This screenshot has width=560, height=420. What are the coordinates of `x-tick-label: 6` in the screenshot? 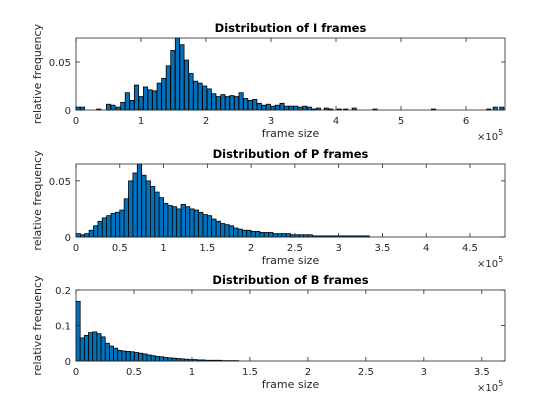 It's located at (466, 121).